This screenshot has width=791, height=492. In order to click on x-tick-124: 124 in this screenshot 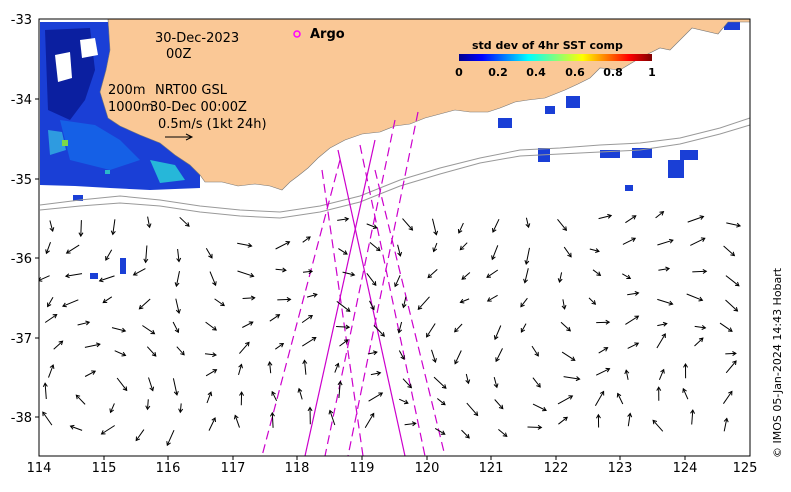, I will do `click(685, 468)`.